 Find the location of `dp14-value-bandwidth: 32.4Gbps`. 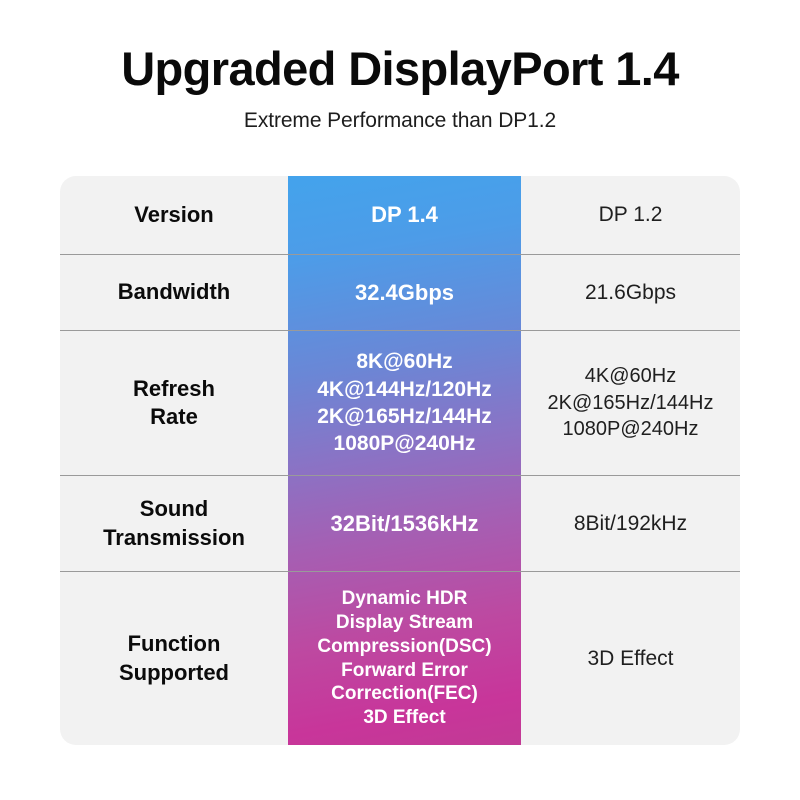

dp14-value-bandwidth: 32.4Gbps is located at coordinates (404, 292).